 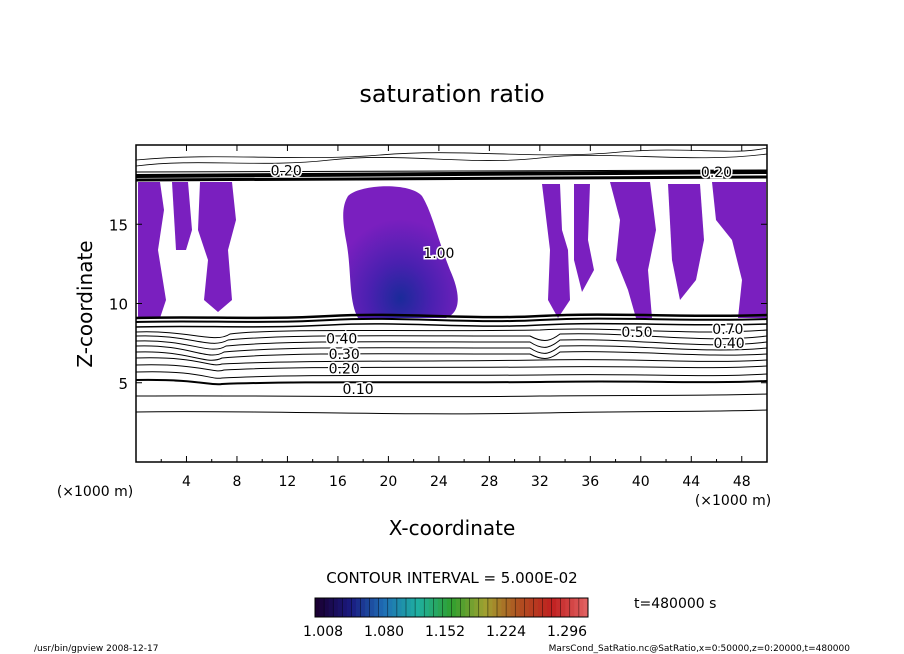 I want to click on colorbar-tick-label: 1.152, so click(x=445, y=632).